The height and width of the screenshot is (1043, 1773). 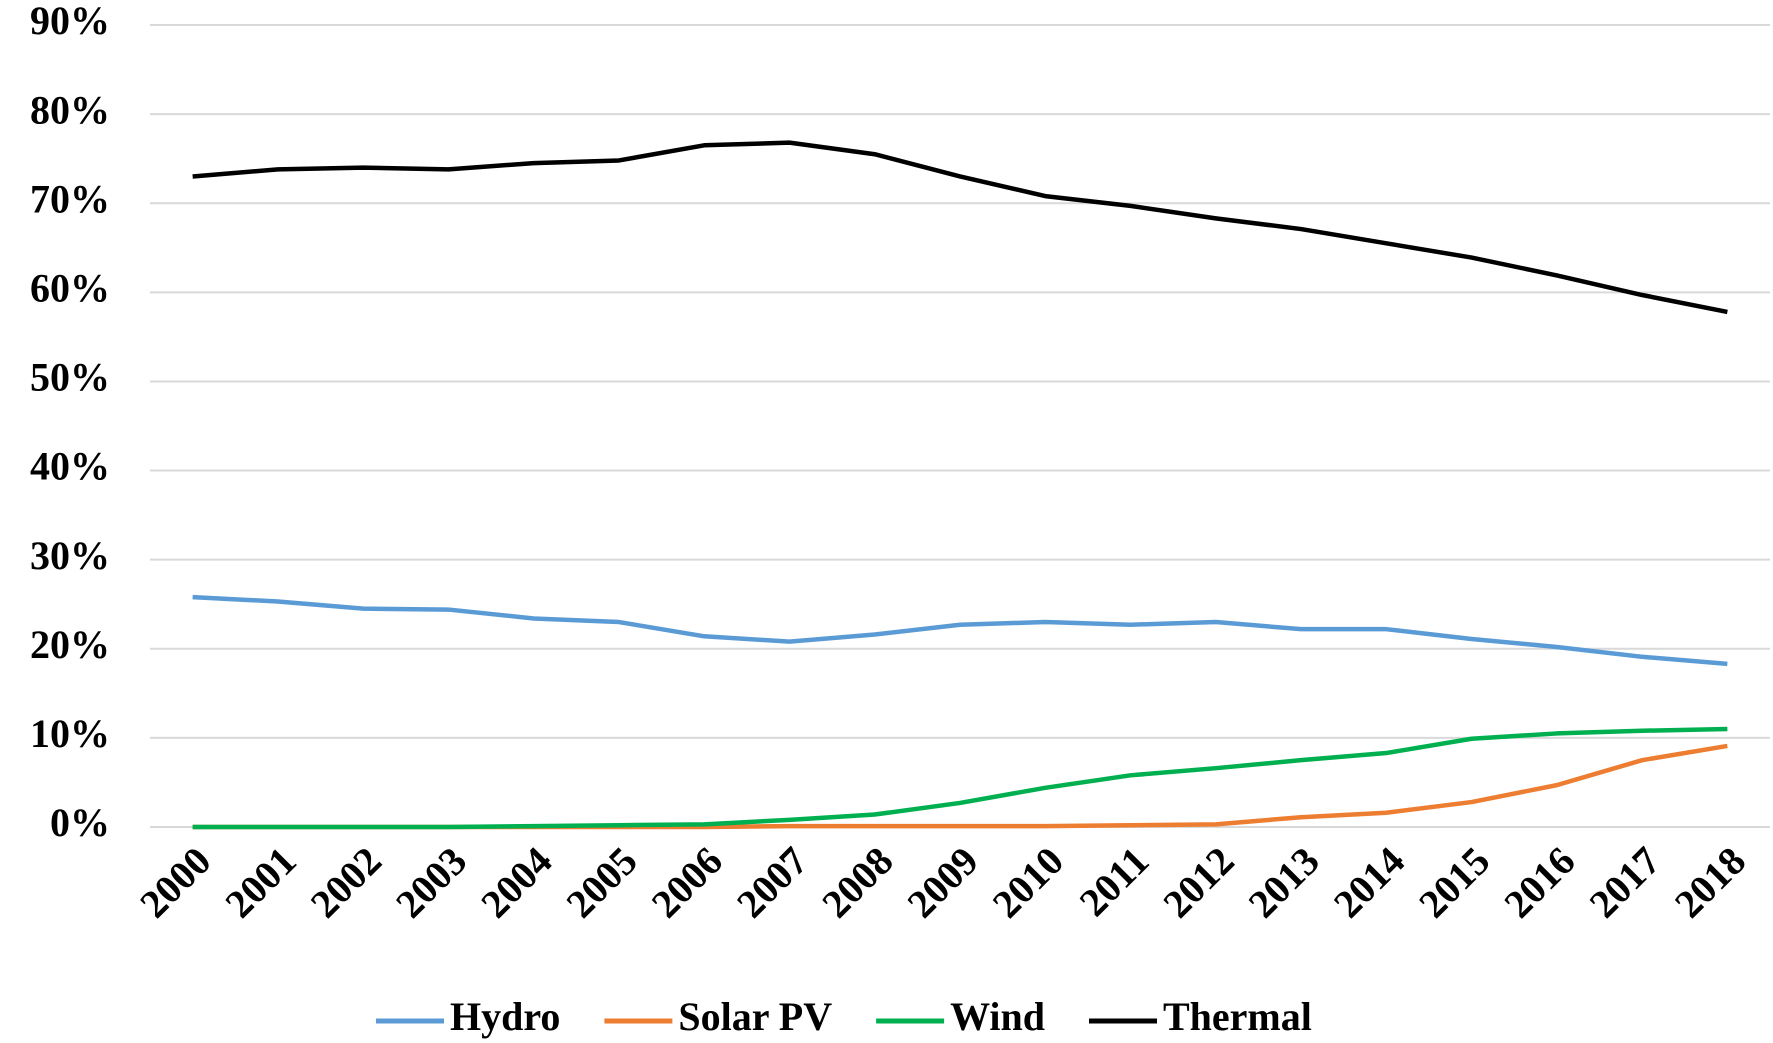 What do you see at coordinates (772, 882) in the screenshot?
I see `x-tick-label: 2007` at bounding box center [772, 882].